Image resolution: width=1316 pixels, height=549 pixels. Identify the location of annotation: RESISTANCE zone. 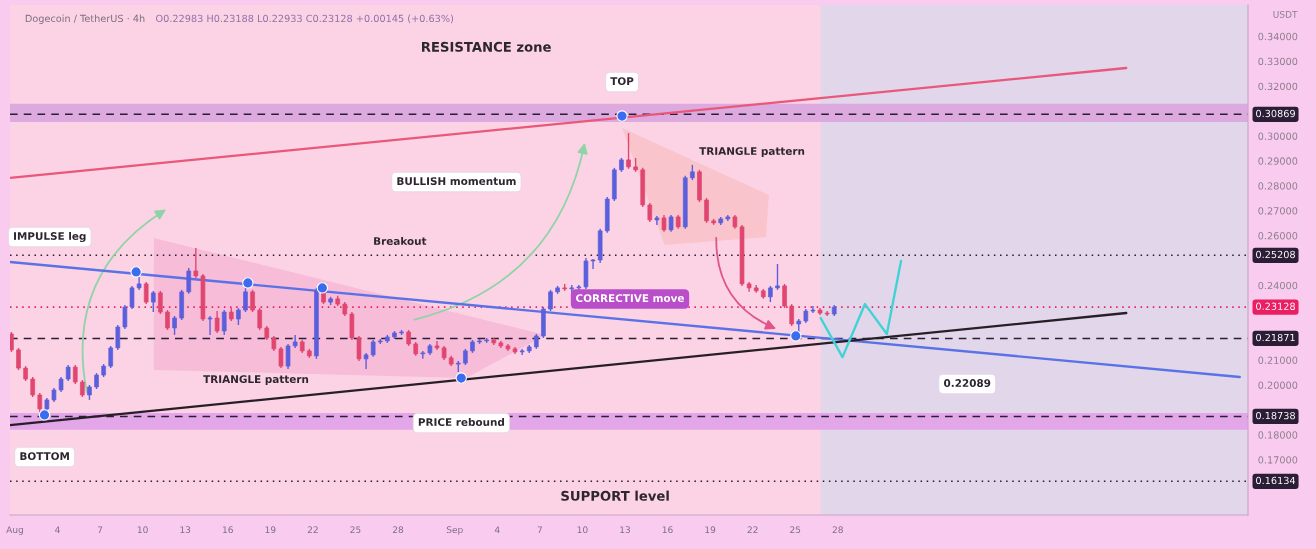
(486, 46).